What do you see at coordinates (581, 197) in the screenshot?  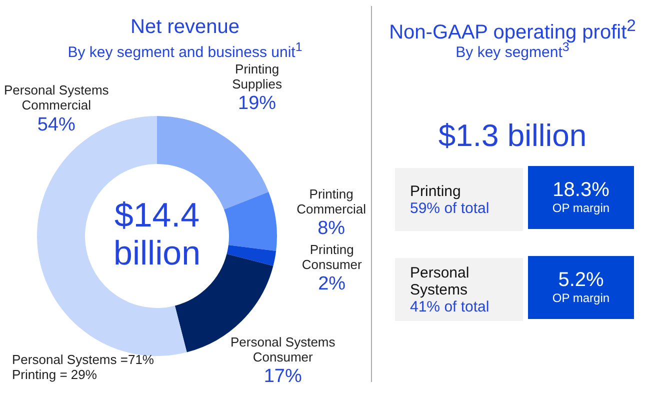 I see `highlight-panel: 18.3% OP margin` at bounding box center [581, 197].